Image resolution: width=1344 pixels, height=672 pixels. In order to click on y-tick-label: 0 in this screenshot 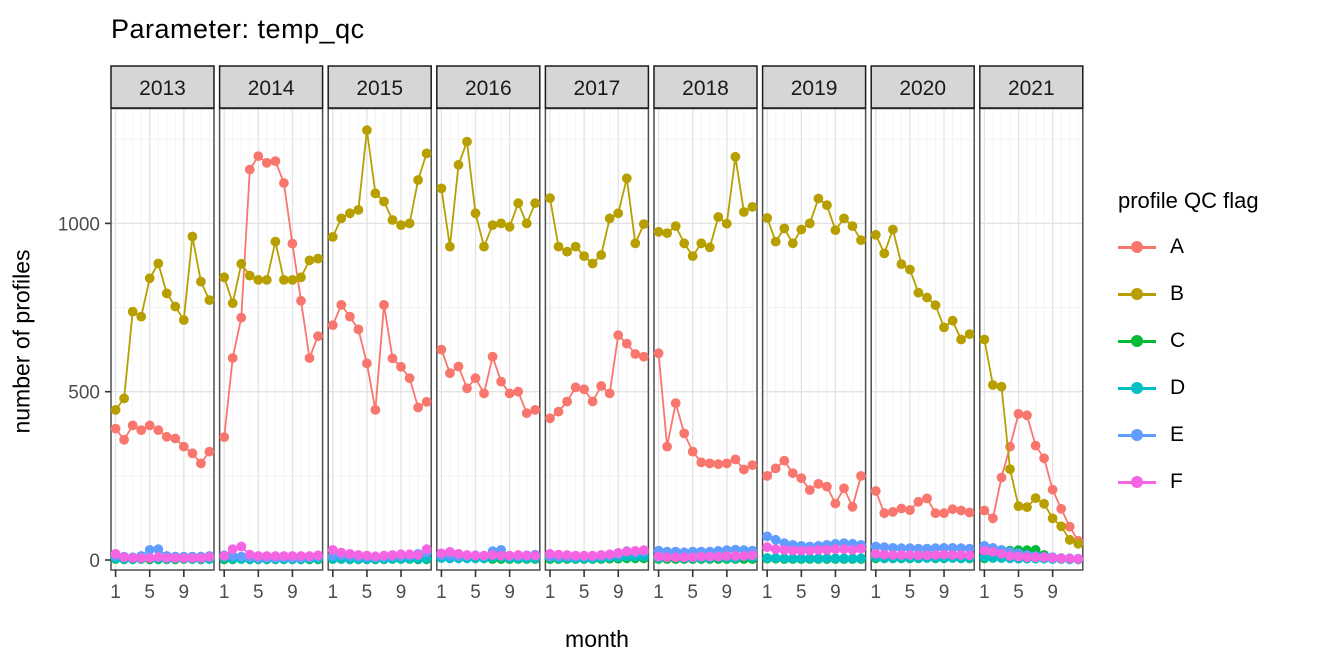, I will do `click(94, 561)`.